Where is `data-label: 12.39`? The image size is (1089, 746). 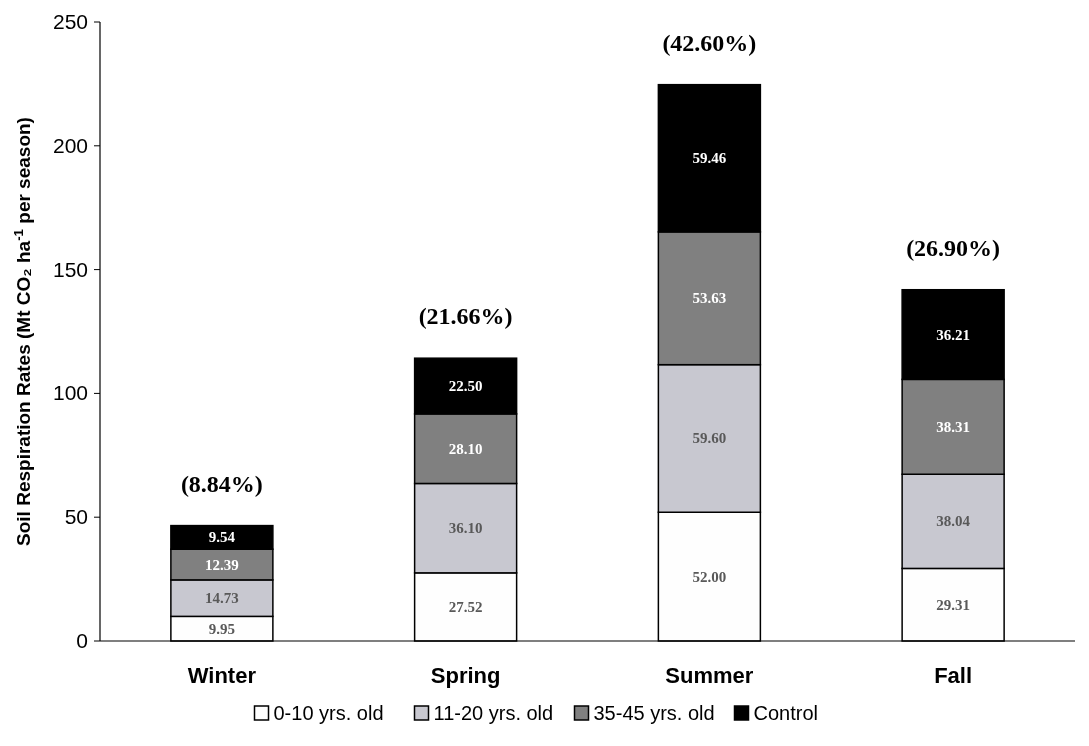
data-label: 12.39 is located at coordinates (222, 564).